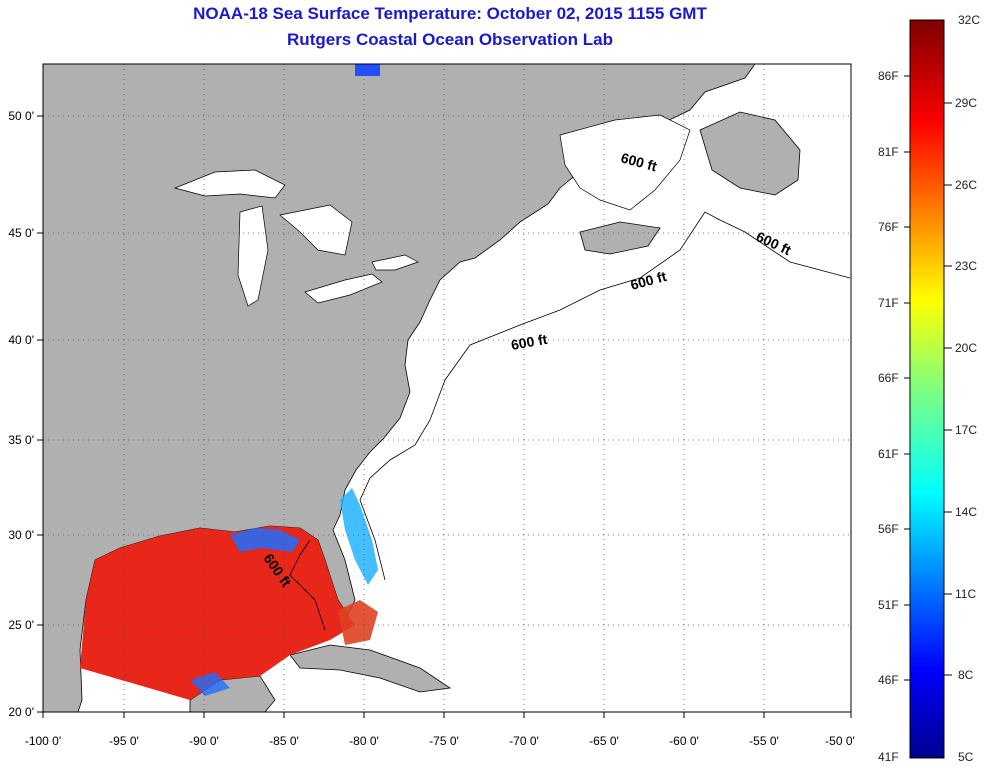  I want to click on lon-tick-label: -85 0', so click(284, 741).